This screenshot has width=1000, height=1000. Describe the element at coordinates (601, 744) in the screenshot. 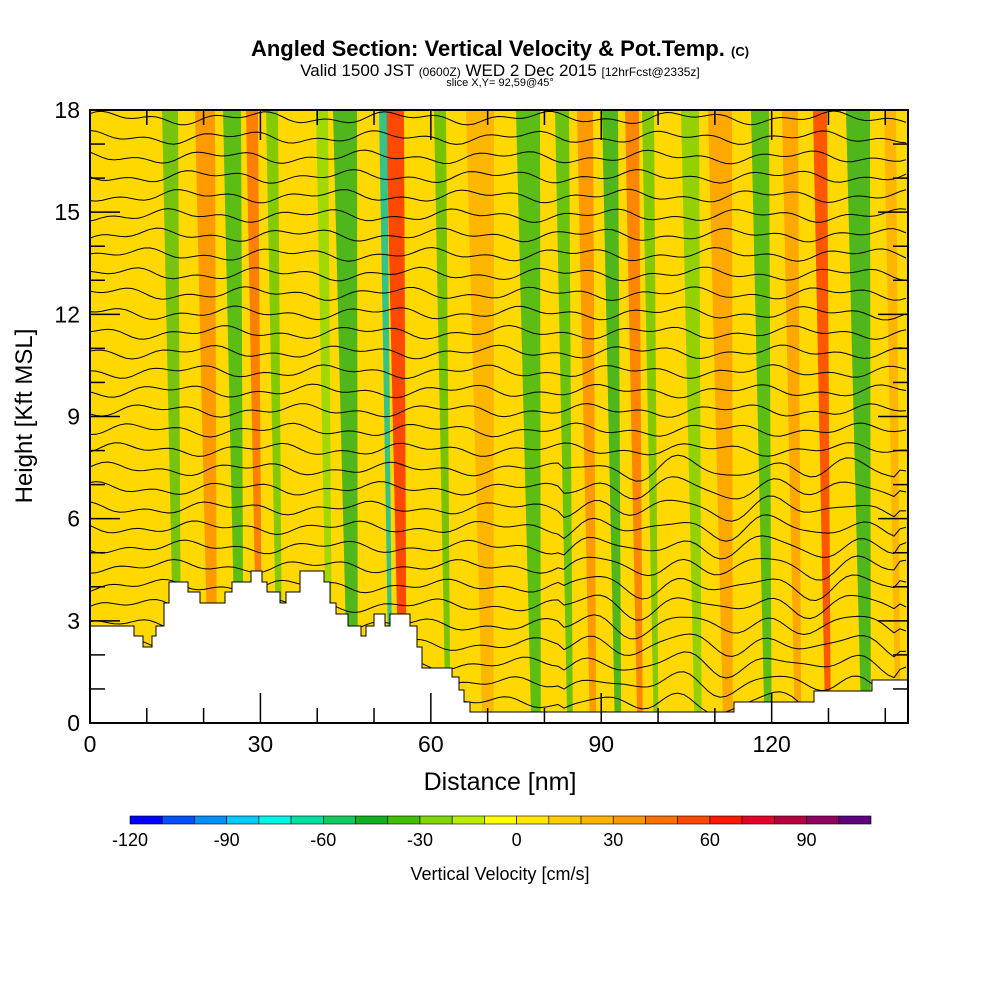

I see `x-tick-label: 90` at that location.